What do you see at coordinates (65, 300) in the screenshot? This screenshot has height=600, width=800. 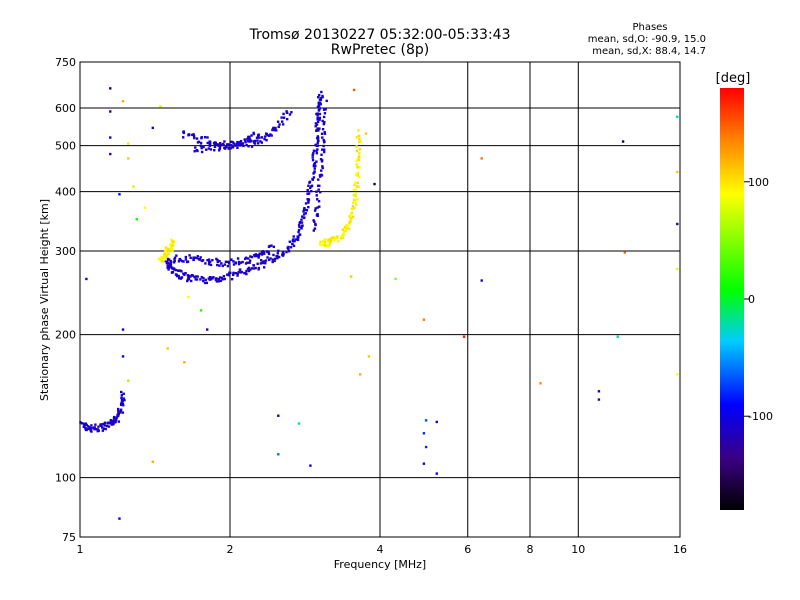 I see `y-axis-ticks: 75 100 200 300 400 500 600 750` at bounding box center [65, 300].